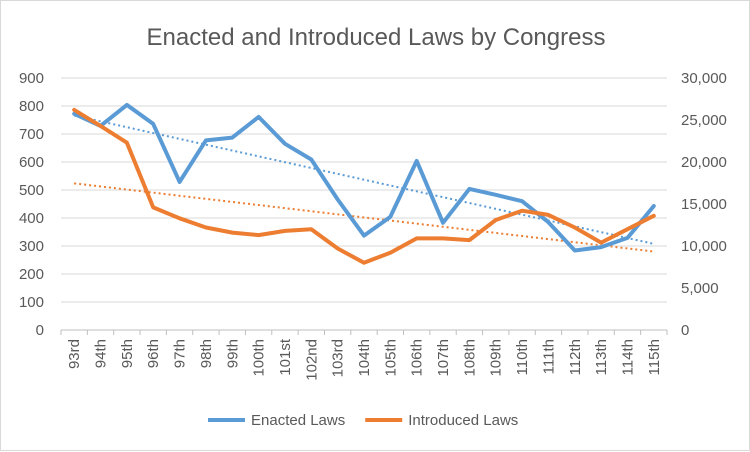  What do you see at coordinates (232, 353) in the screenshot?
I see `x-tick-label: 99th` at bounding box center [232, 353].